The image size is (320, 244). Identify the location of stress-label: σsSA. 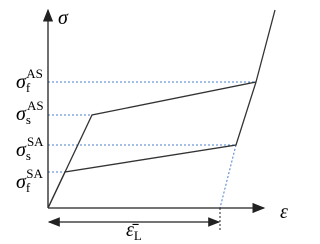
(30, 148).